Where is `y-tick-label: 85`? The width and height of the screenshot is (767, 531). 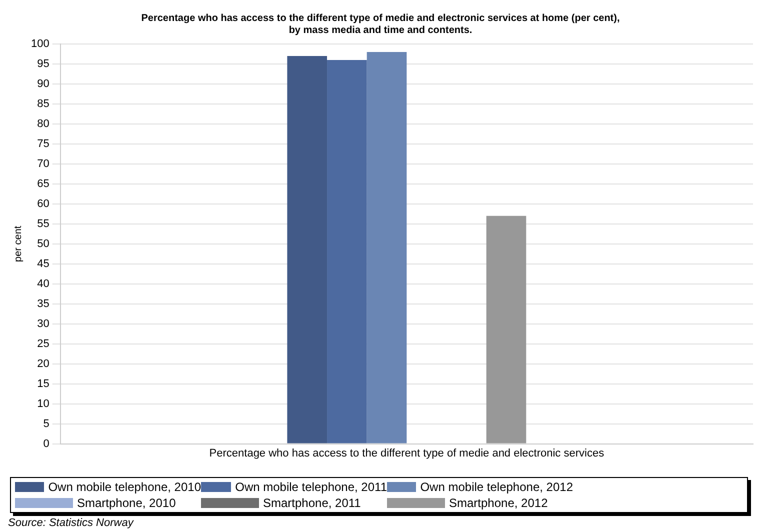
y-tick-label: 85 is located at coordinates (43, 104).